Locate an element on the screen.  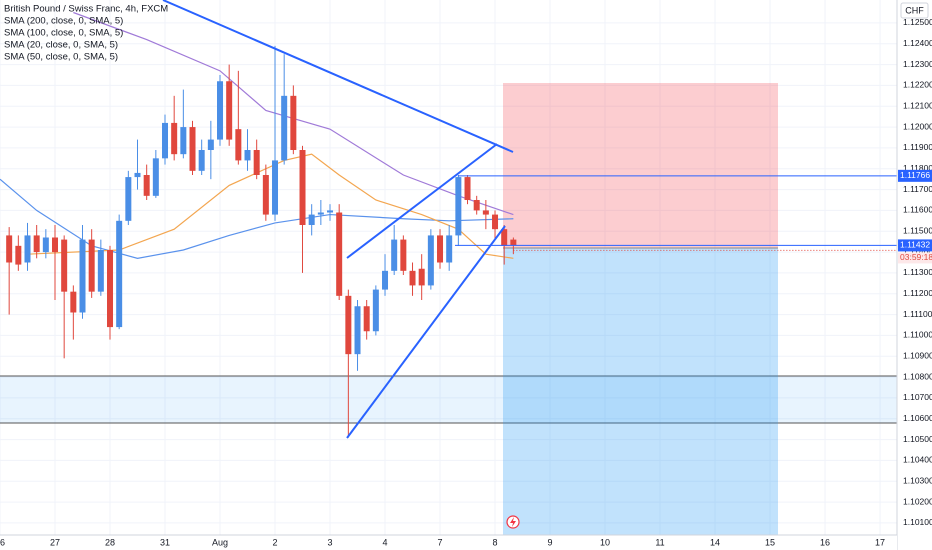
y-tick-label: 1.12000 is located at coordinates (917, 126).